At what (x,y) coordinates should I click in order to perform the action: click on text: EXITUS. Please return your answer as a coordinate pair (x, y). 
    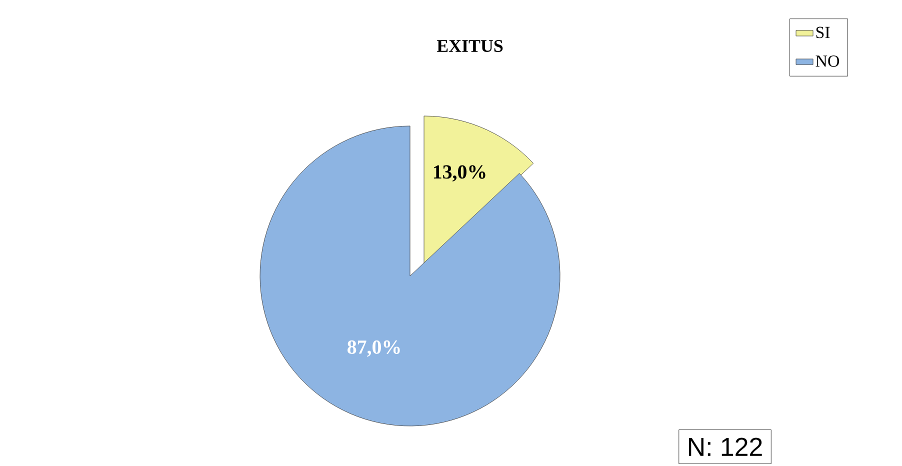
    Looking at the image, I should click on (469, 46).